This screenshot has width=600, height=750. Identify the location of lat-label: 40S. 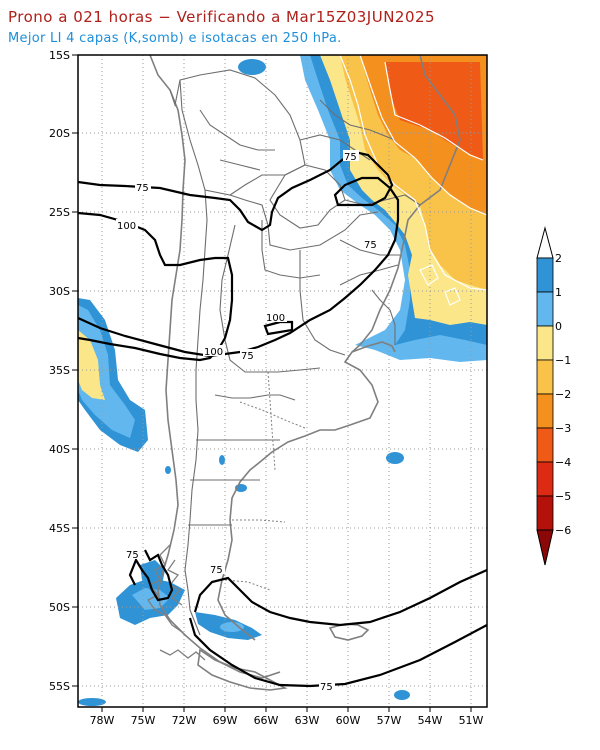
(59, 449).